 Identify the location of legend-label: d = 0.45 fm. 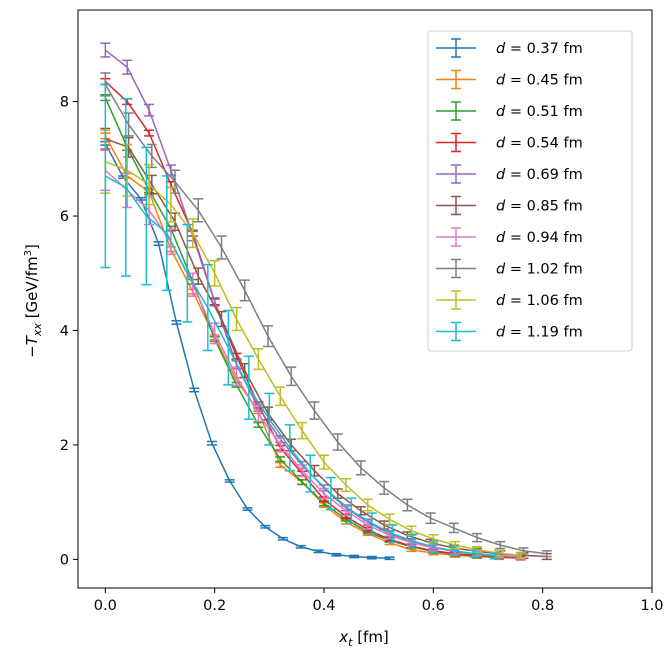
(539, 81).